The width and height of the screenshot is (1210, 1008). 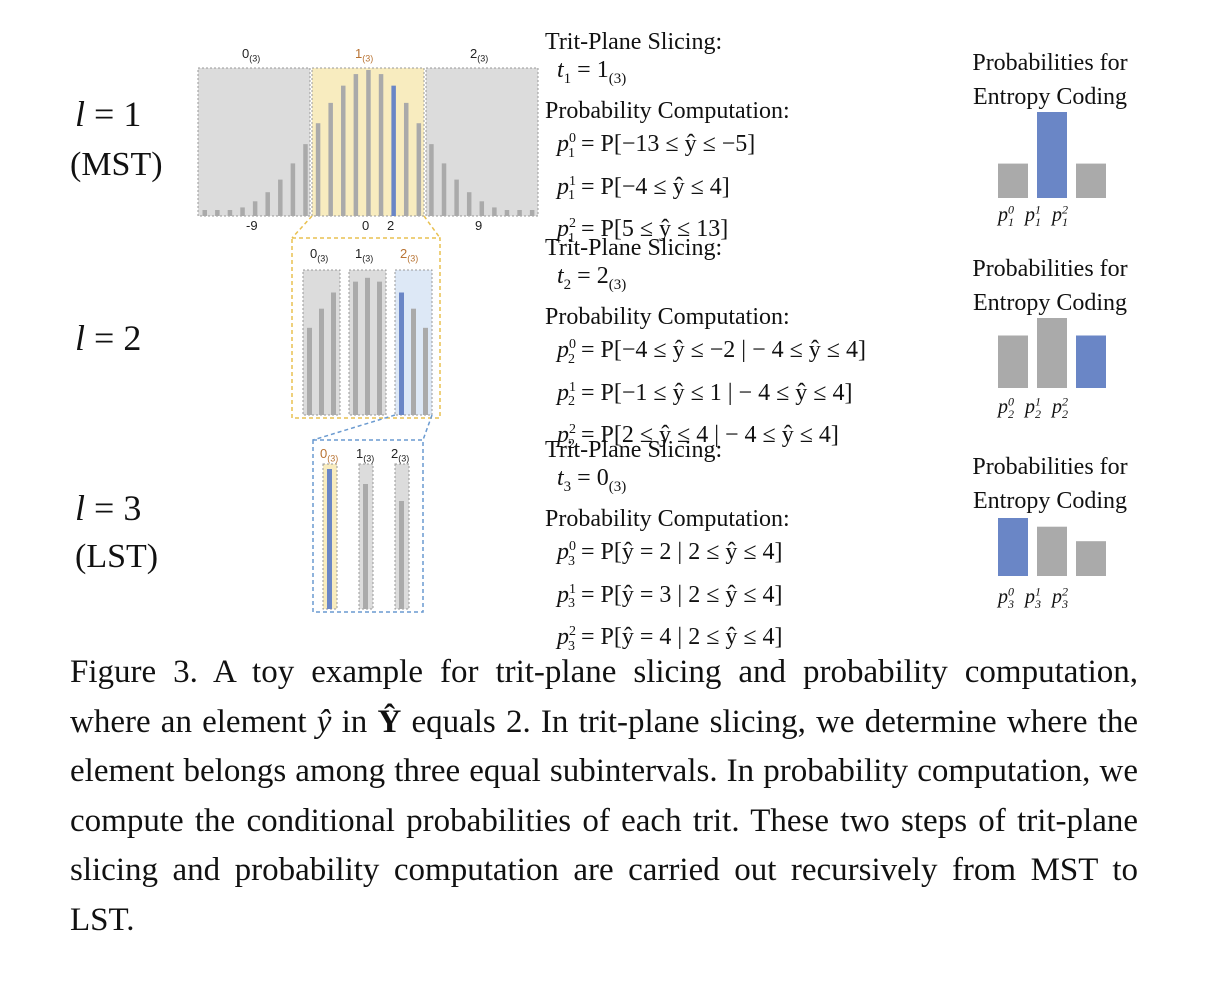 I want to click on prob-labels-3: p03 p13 p23, so click(x=1033, y=597).